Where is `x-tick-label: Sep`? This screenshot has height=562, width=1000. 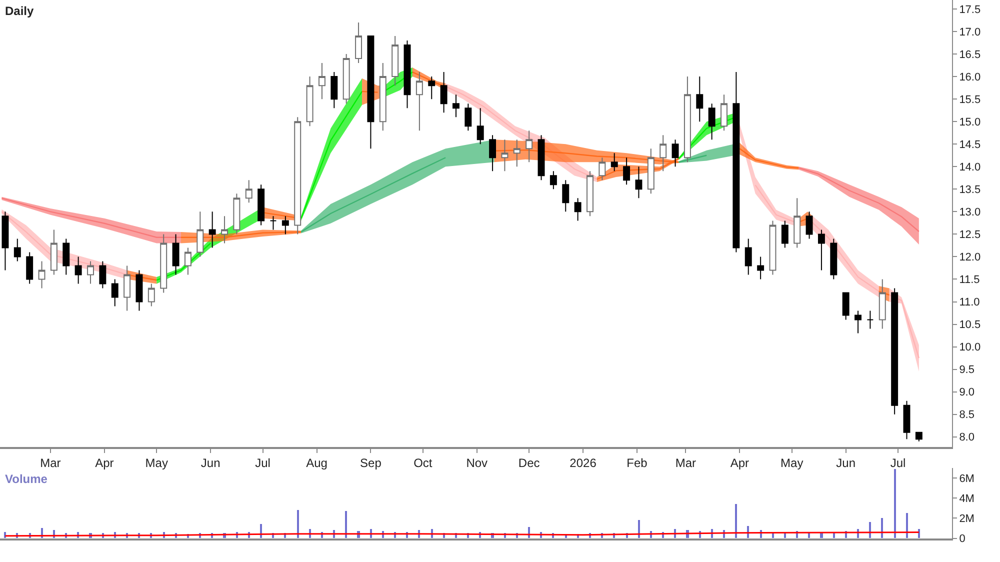
x-tick-label: Sep is located at coordinates (371, 463).